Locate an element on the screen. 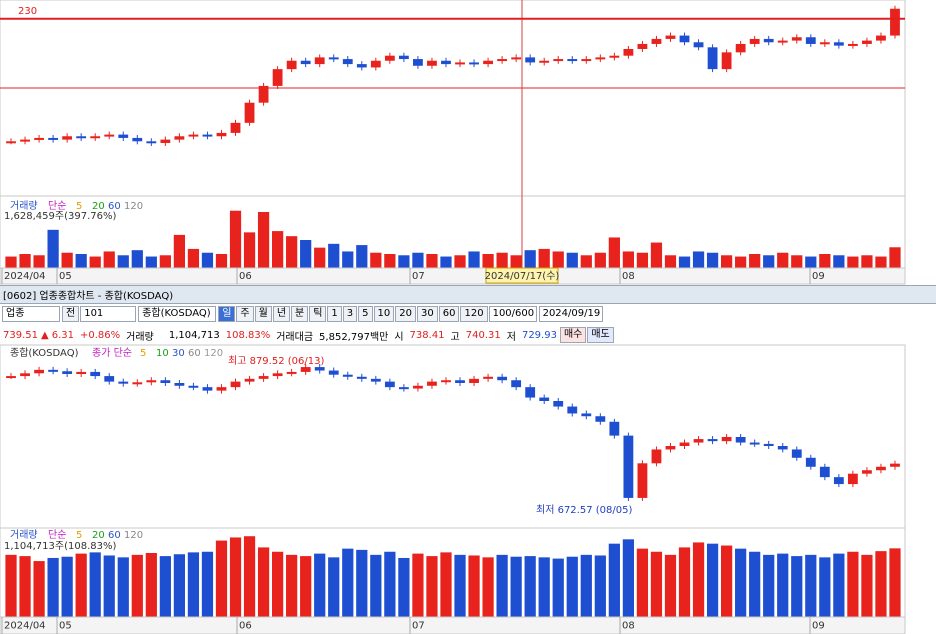 The width and height of the screenshot is (936, 634). date-label: 06 is located at coordinates (245, 276).